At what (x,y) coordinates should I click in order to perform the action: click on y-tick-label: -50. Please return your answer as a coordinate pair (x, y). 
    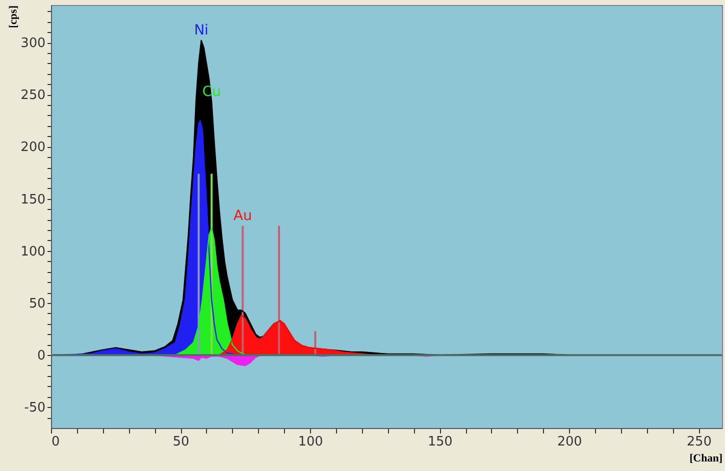
    Looking at the image, I should click on (35, 408).